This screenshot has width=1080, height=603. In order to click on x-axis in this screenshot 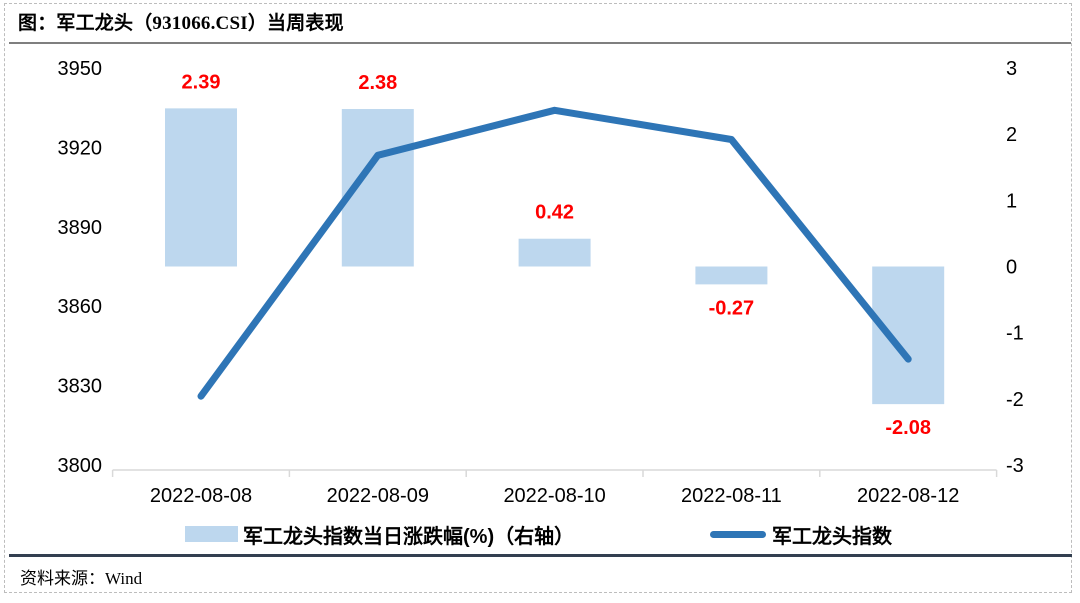, I will do `click(554, 473)`.